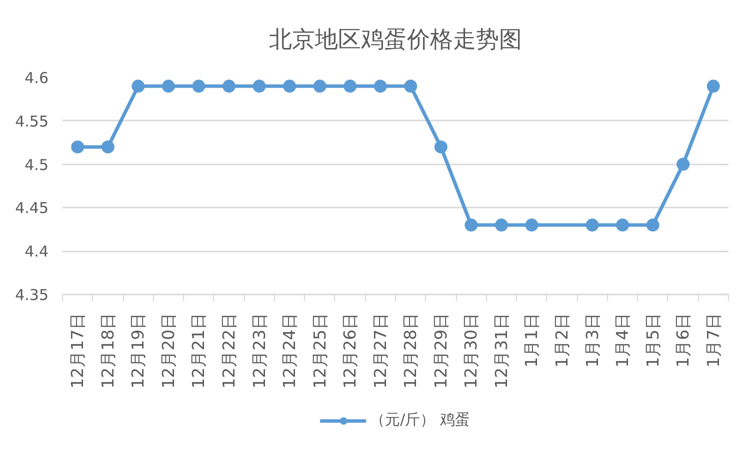 This screenshot has height=452, width=752. What do you see at coordinates (36, 78) in the screenshot?
I see `y-tick-label: 4.6` at bounding box center [36, 78].